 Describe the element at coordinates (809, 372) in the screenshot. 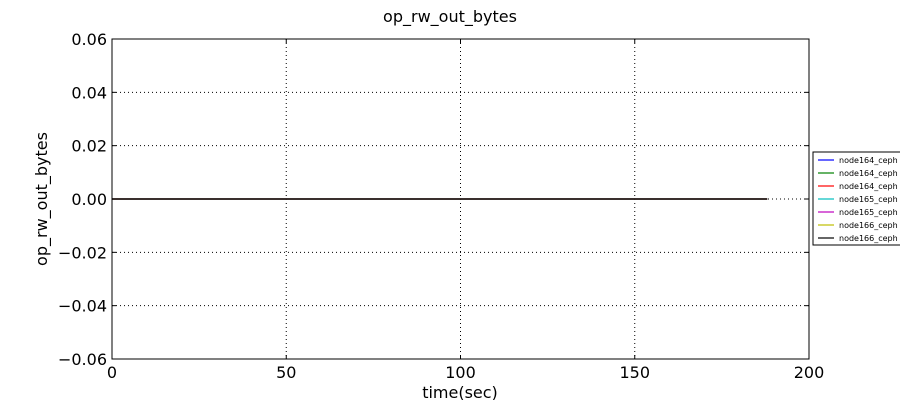

I see `x-tick-label: 200` at that location.